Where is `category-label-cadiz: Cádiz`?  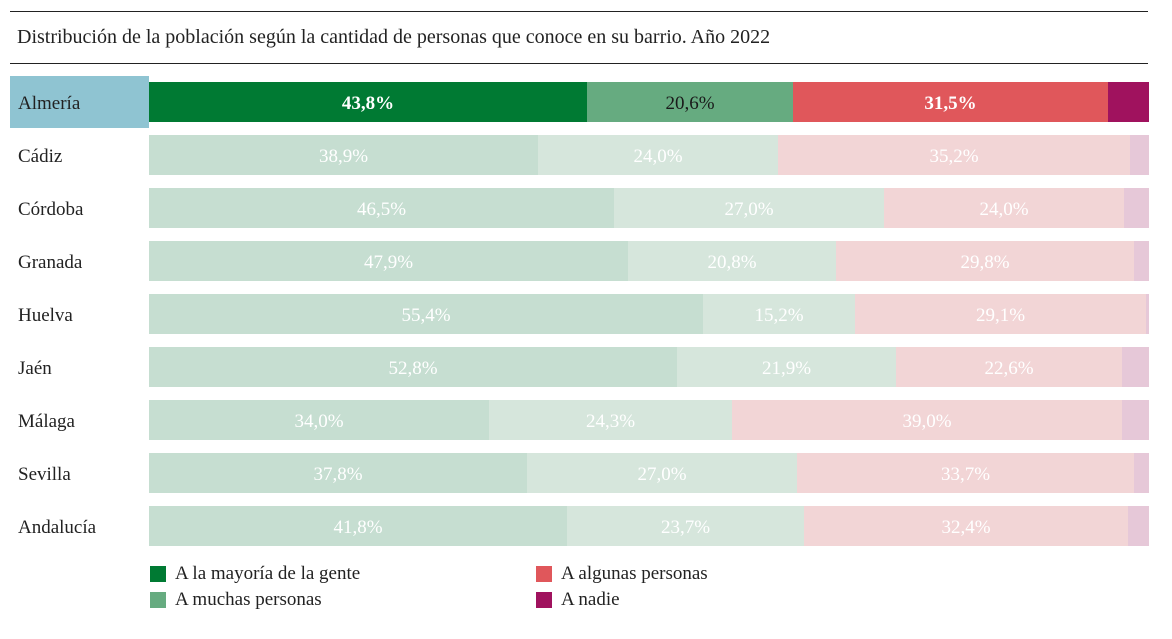 category-label-cadiz: Cádiz is located at coordinates (40, 156).